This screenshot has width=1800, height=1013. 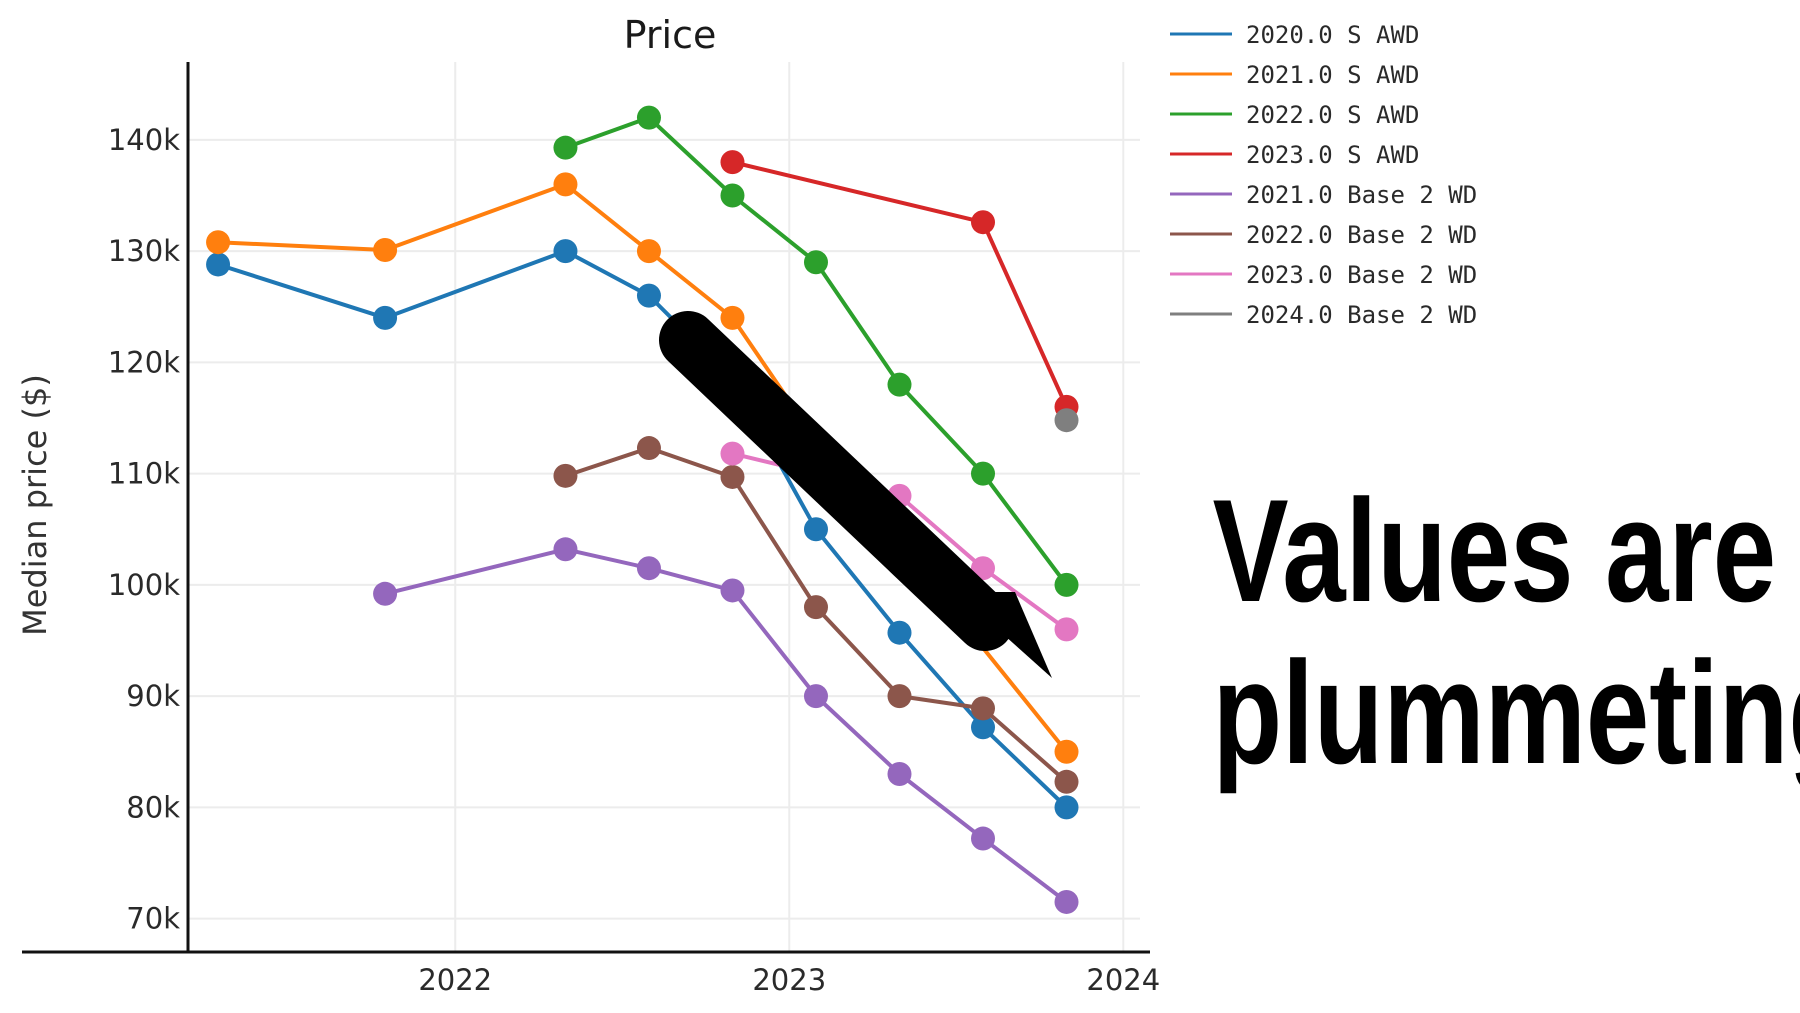 I want to click on legend-label: 2024.0 Base 2 WD, so click(x=1361, y=315).